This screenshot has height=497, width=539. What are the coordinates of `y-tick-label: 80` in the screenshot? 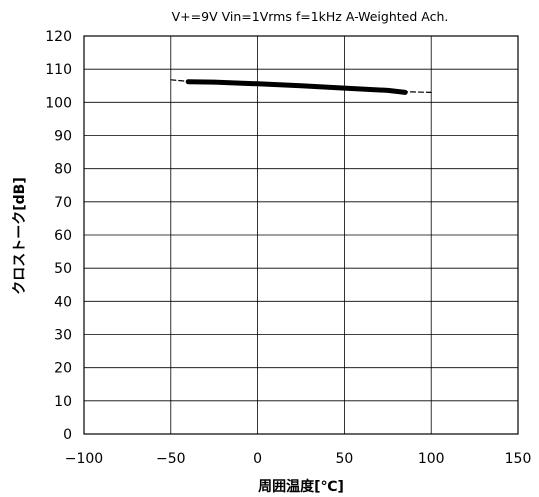 It's located at (63, 170).